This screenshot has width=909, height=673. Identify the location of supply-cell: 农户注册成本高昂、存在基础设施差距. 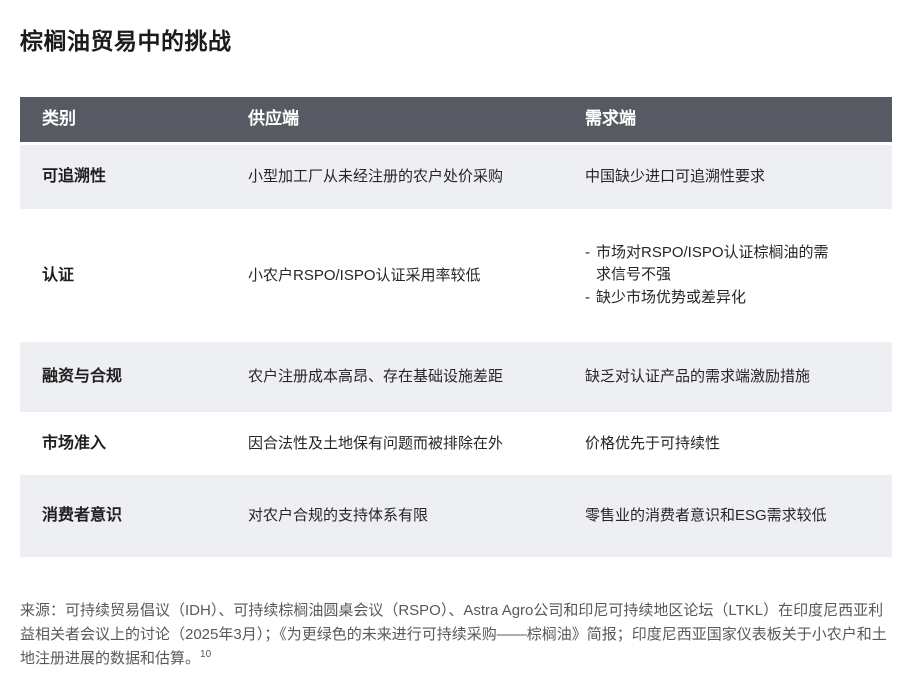
(376, 377).